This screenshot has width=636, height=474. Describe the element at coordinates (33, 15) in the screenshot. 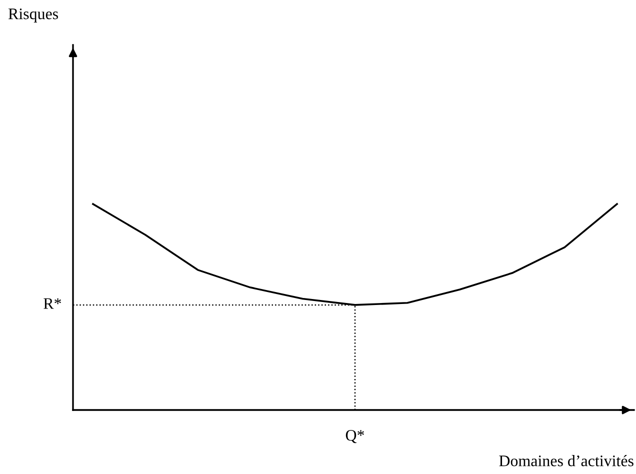

I see `text: Risques` at that location.